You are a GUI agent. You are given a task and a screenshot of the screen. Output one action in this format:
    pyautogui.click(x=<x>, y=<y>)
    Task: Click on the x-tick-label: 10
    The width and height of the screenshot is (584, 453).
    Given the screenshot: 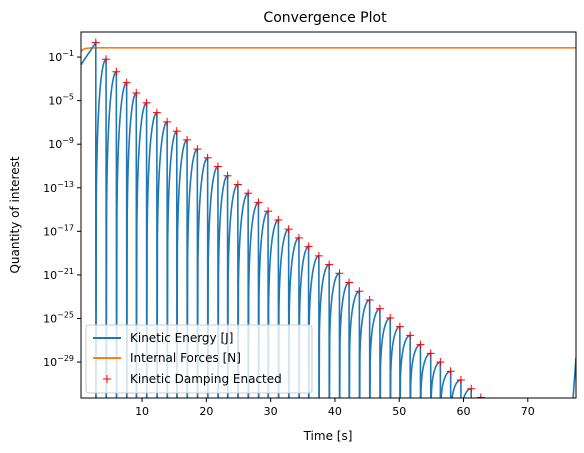 What is the action you would take?
    pyautogui.click(x=142, y=411)
    